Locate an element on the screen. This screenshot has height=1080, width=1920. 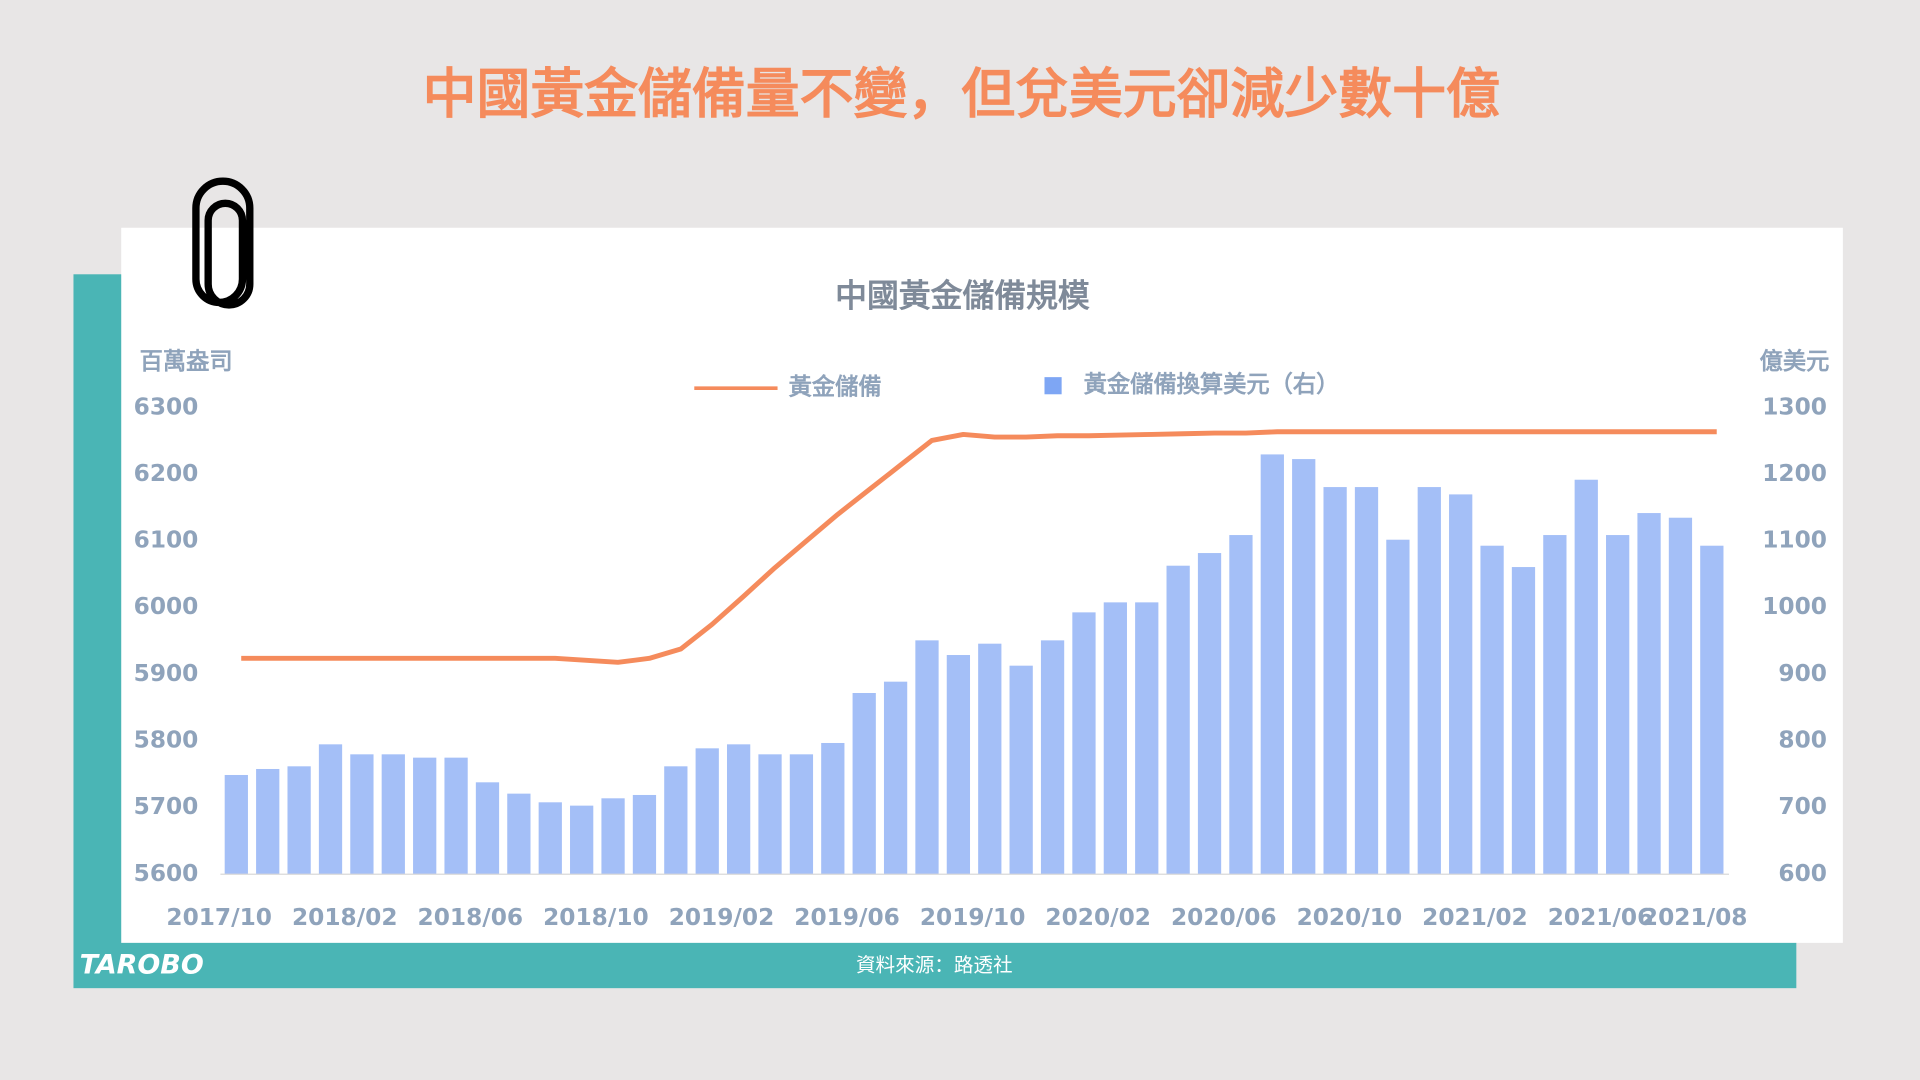
chart-title: 中國黃金儲備規模 is located at coordinates (962, 296).